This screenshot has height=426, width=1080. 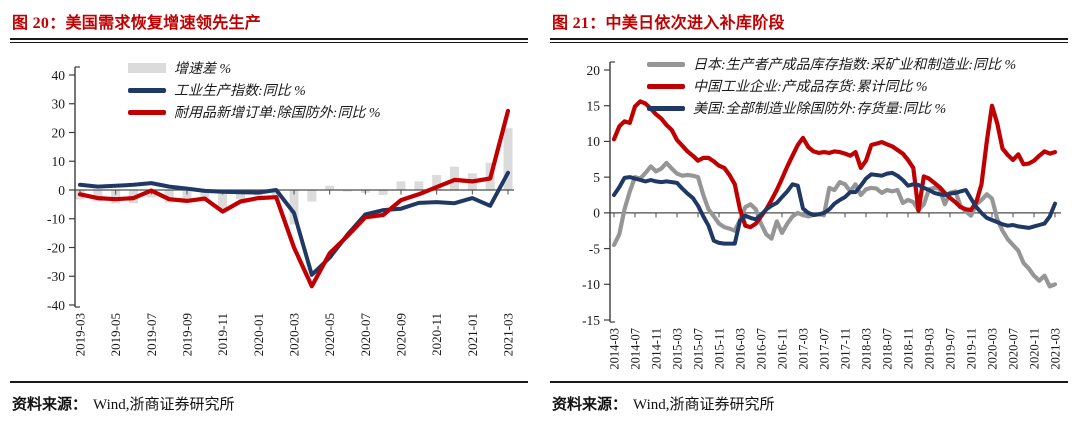 I want to click on figure-21-title: 图 21：中美日依次进入补库阶段, so click(x=668, y=23).